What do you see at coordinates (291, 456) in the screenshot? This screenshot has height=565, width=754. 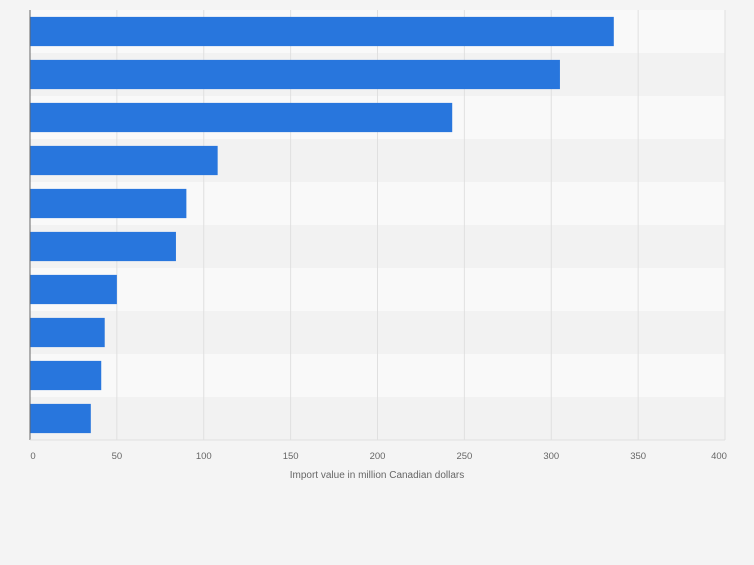 I see `x-tick-label-150: 150` at bounding box center [291, 456].